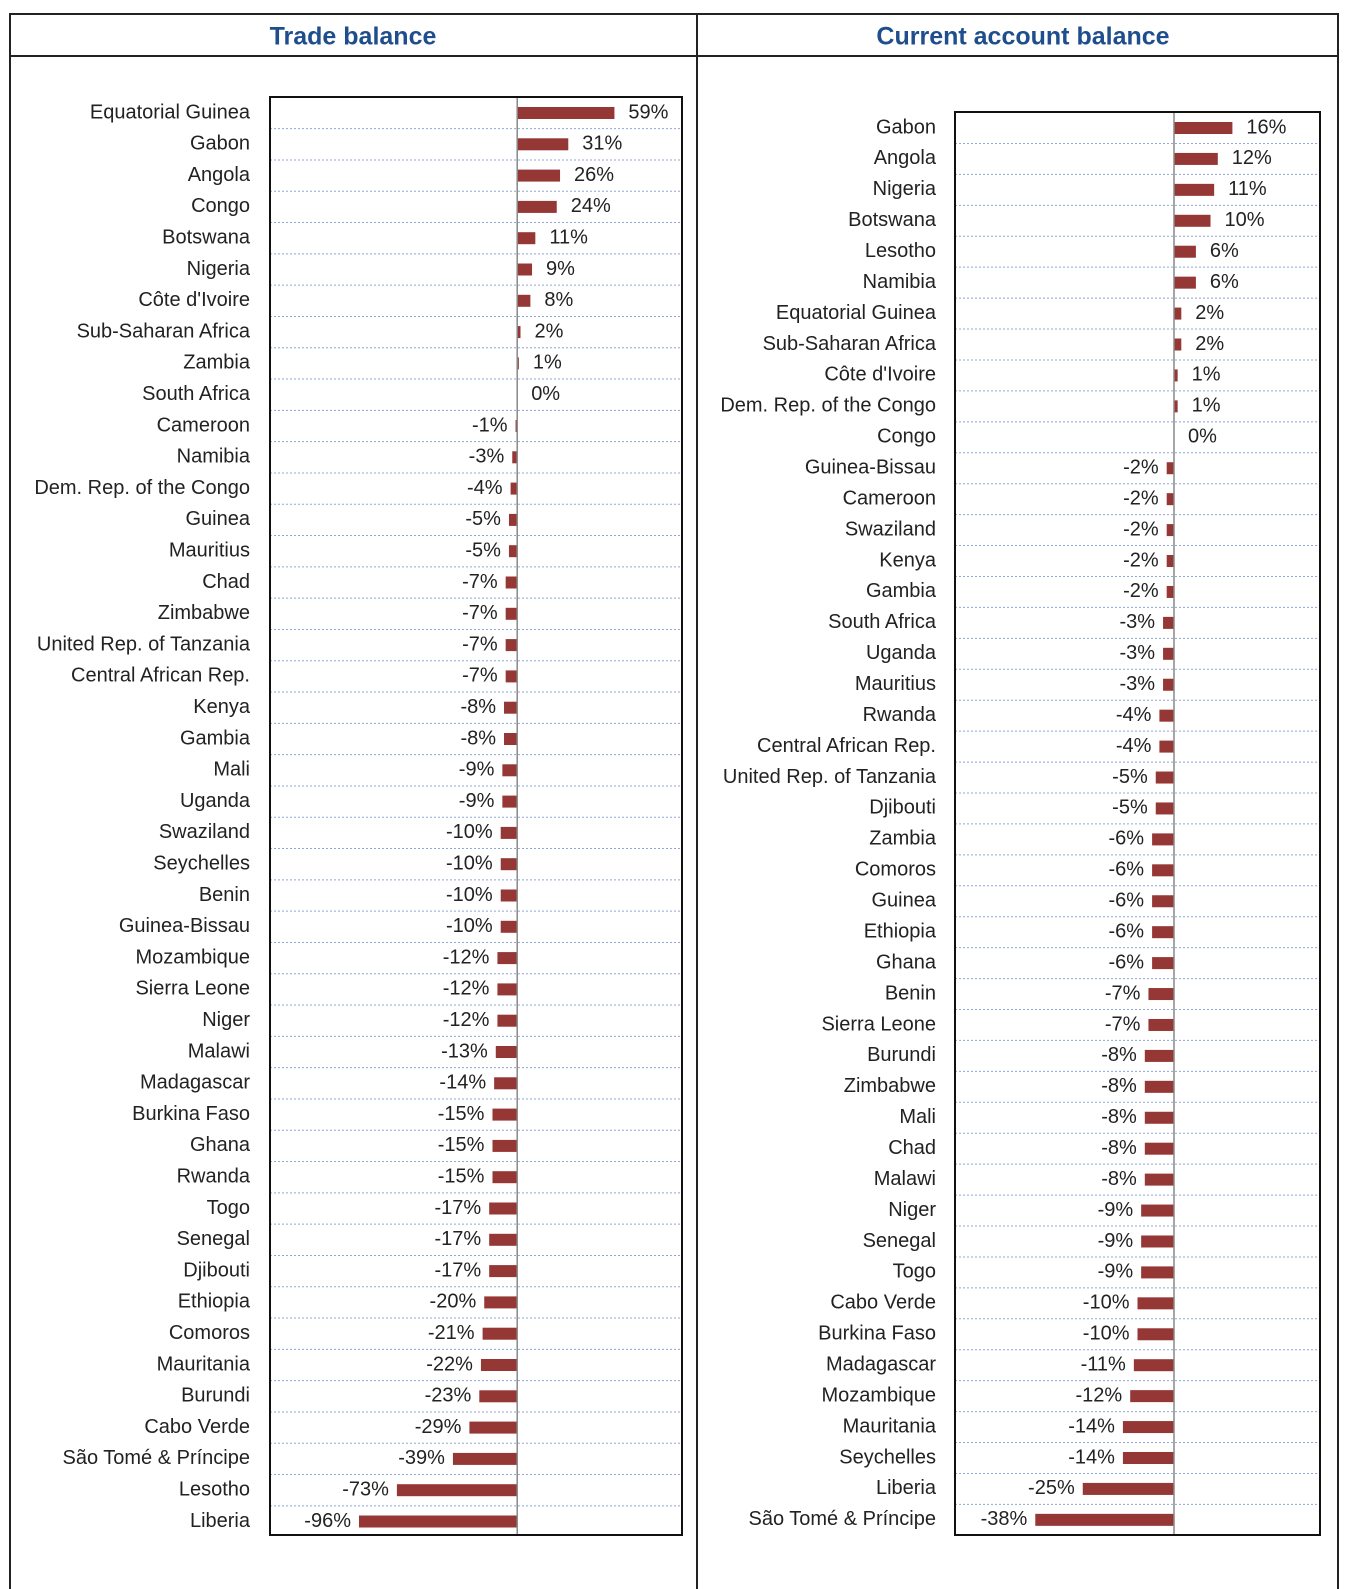  Describe the element at coordinates (226, 1020) in the screenshot. I see `y-tick-label: Niger` at that location.